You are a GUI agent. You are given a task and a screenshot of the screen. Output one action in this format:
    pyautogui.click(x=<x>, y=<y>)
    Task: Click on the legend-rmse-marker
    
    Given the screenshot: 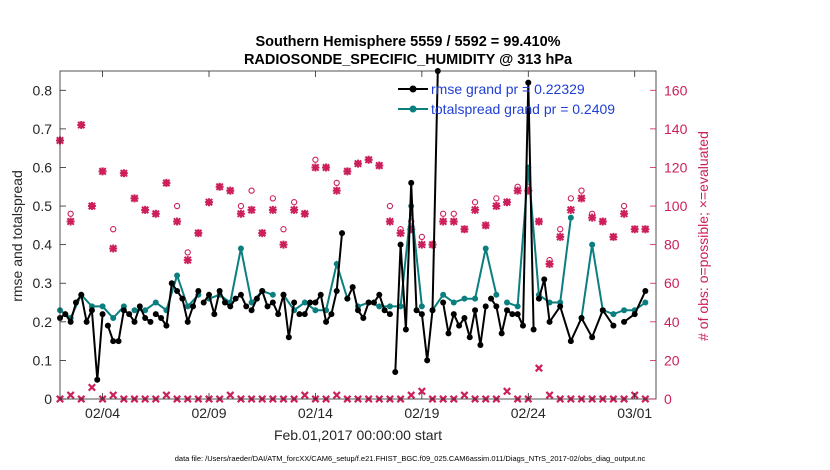 What is the action you would take?
    pyautogui.click(x=413, y=89)
    